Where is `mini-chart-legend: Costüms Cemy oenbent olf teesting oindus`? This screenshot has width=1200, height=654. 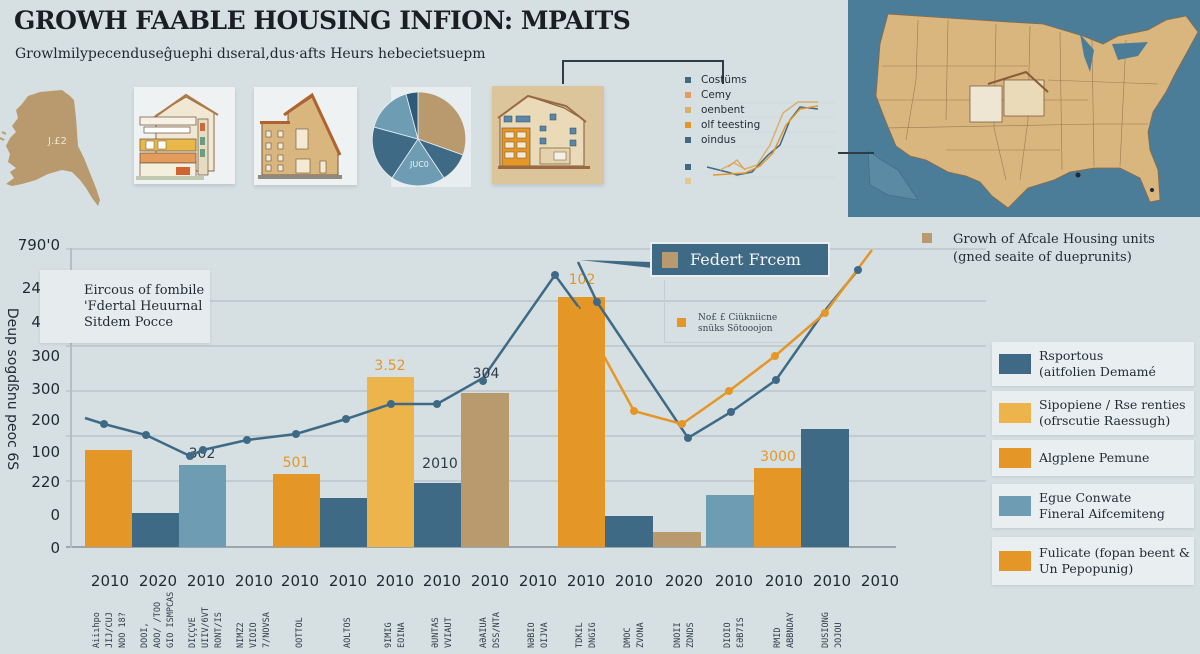 mini-chart-legend: Costüms Cemy oenbent olf teesting oindus is located at coordinates (765, 134).